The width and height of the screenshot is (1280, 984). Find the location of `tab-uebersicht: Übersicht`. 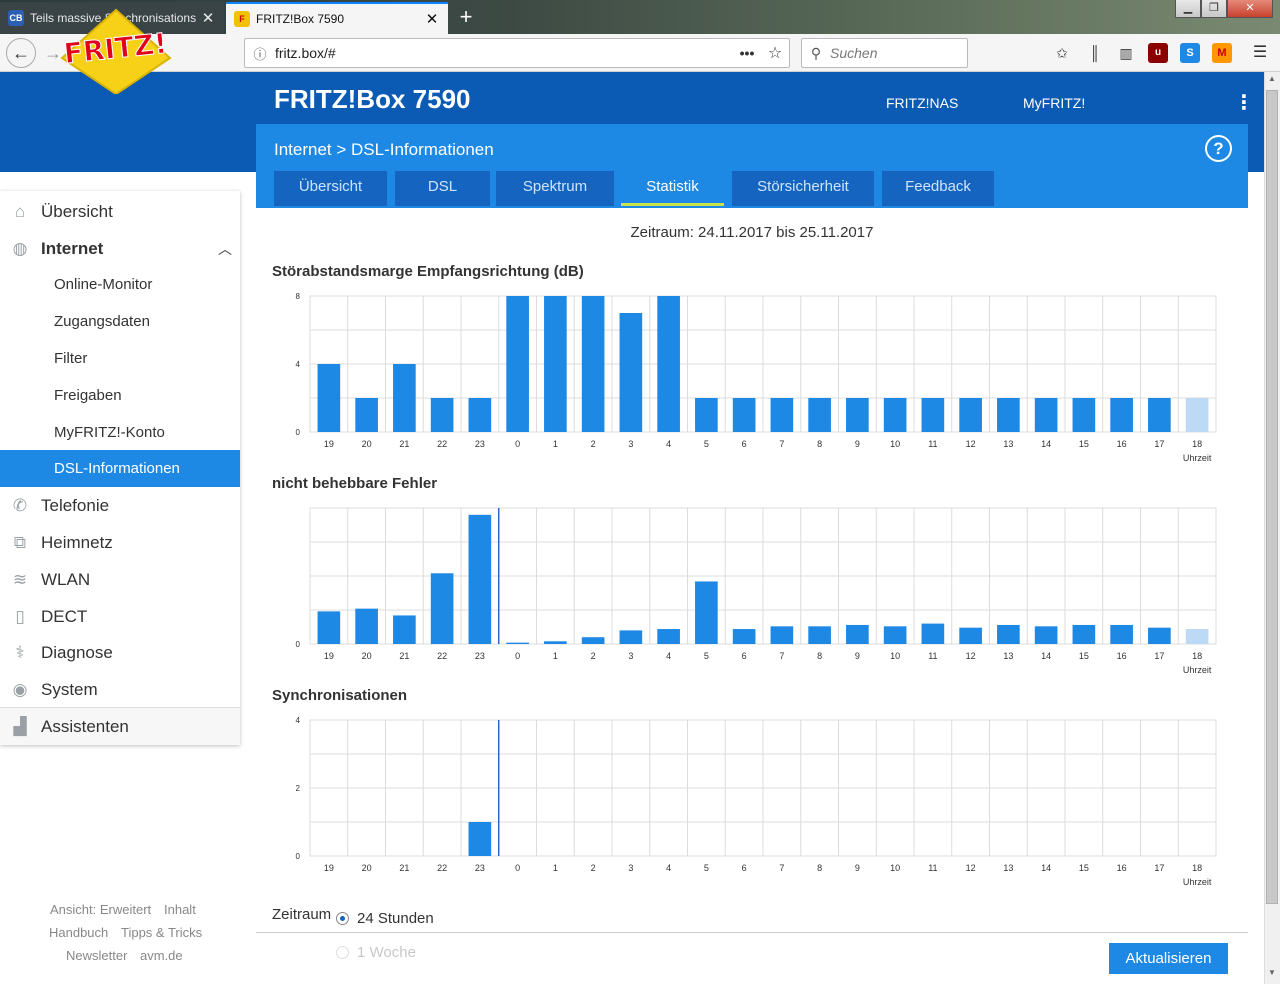

tab-uebersicht: Übersicht is located at coordinates (330, 188).